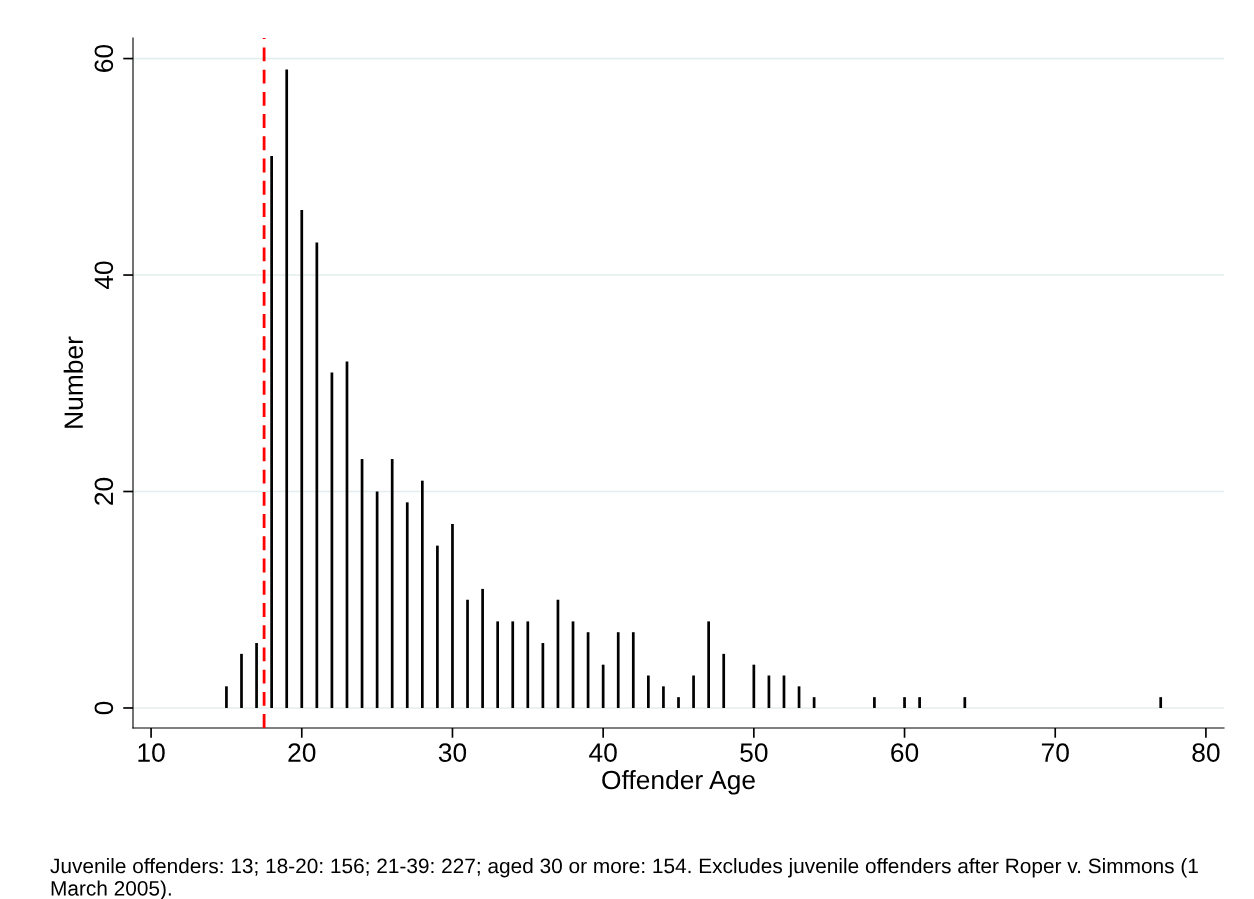 The image size is (1254, 899). What do you see at coordinates (1206, 752) in the screenshot?
I see `x-tick-label: 80` at bounding box center [1206, 752].